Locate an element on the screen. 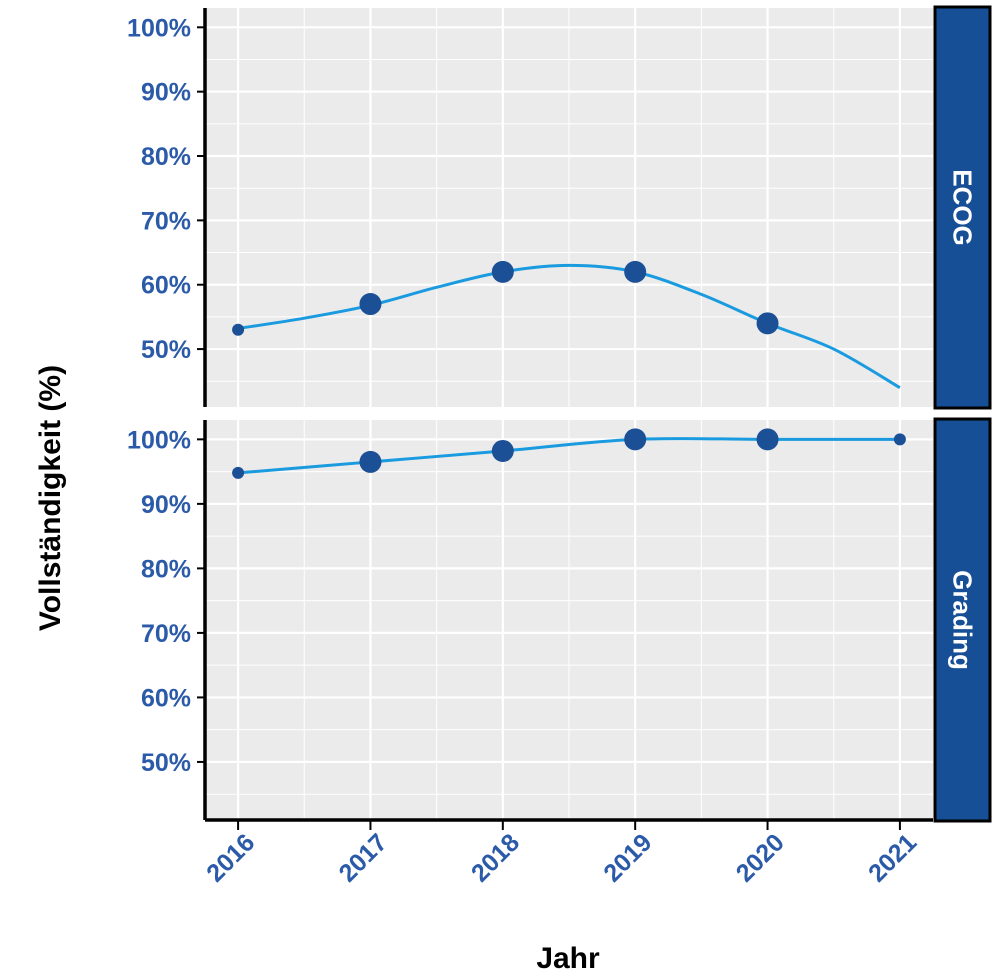  facet-strip-label: Grading is located at coordinates (963, 620).